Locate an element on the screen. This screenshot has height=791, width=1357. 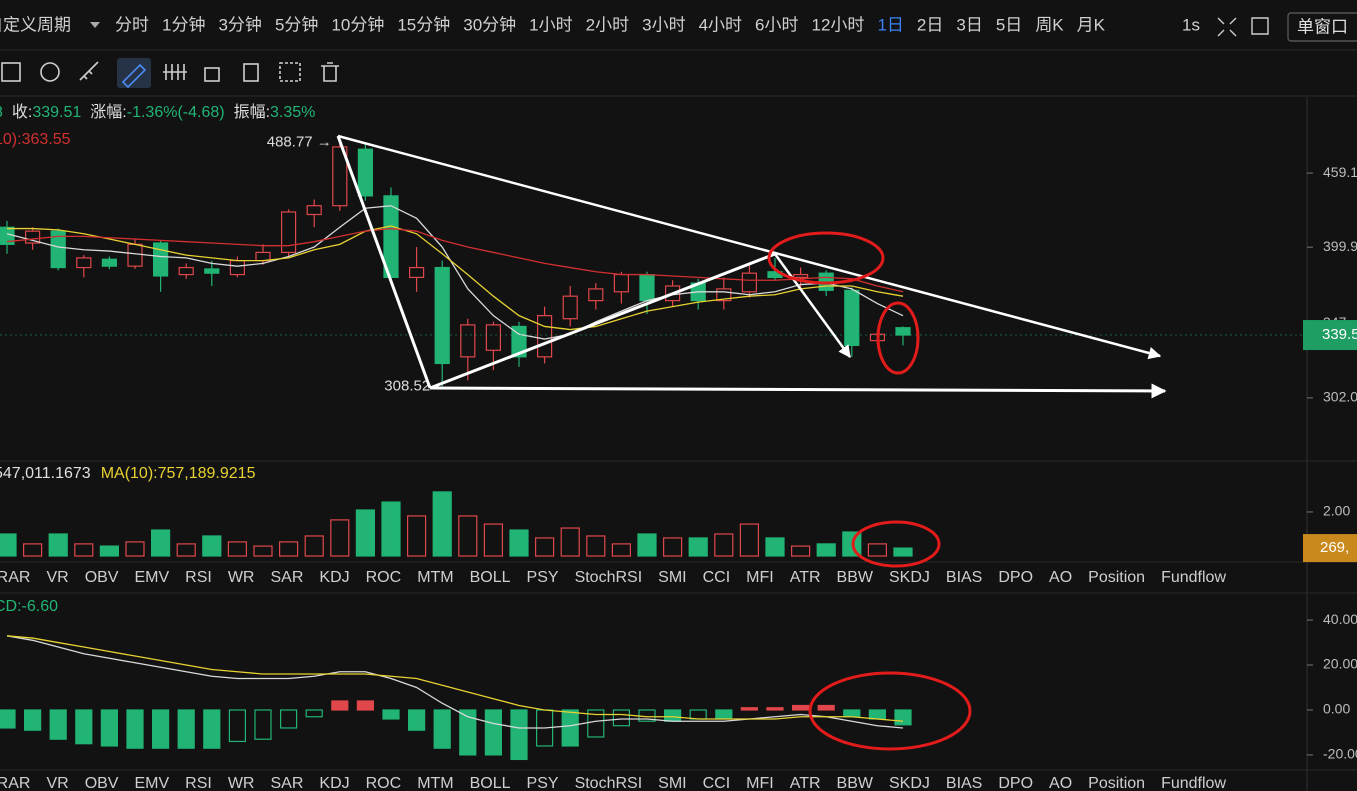
window-label: 单窗口 is located at coordinates (1322, 26).